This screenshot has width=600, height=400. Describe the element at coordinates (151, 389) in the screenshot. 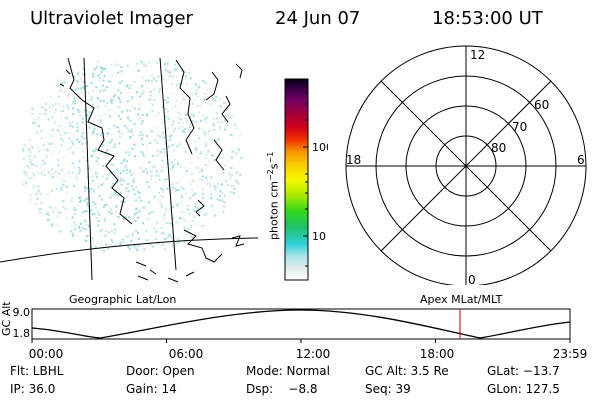

I see `status-gain: Gain: 14` at that location.